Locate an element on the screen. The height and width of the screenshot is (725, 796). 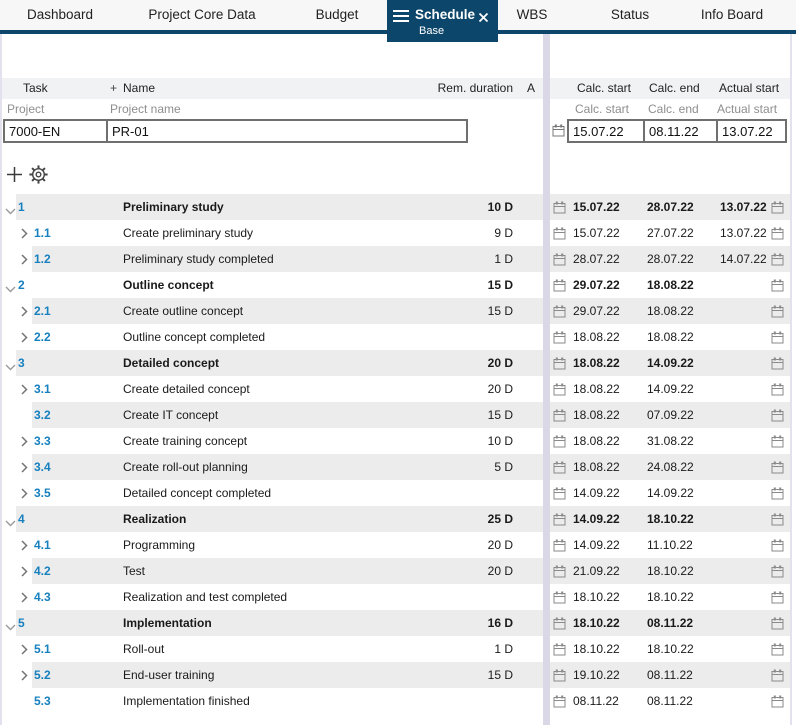
tab-project-core-data: Project Core Data is located at coordinates (202, 14).